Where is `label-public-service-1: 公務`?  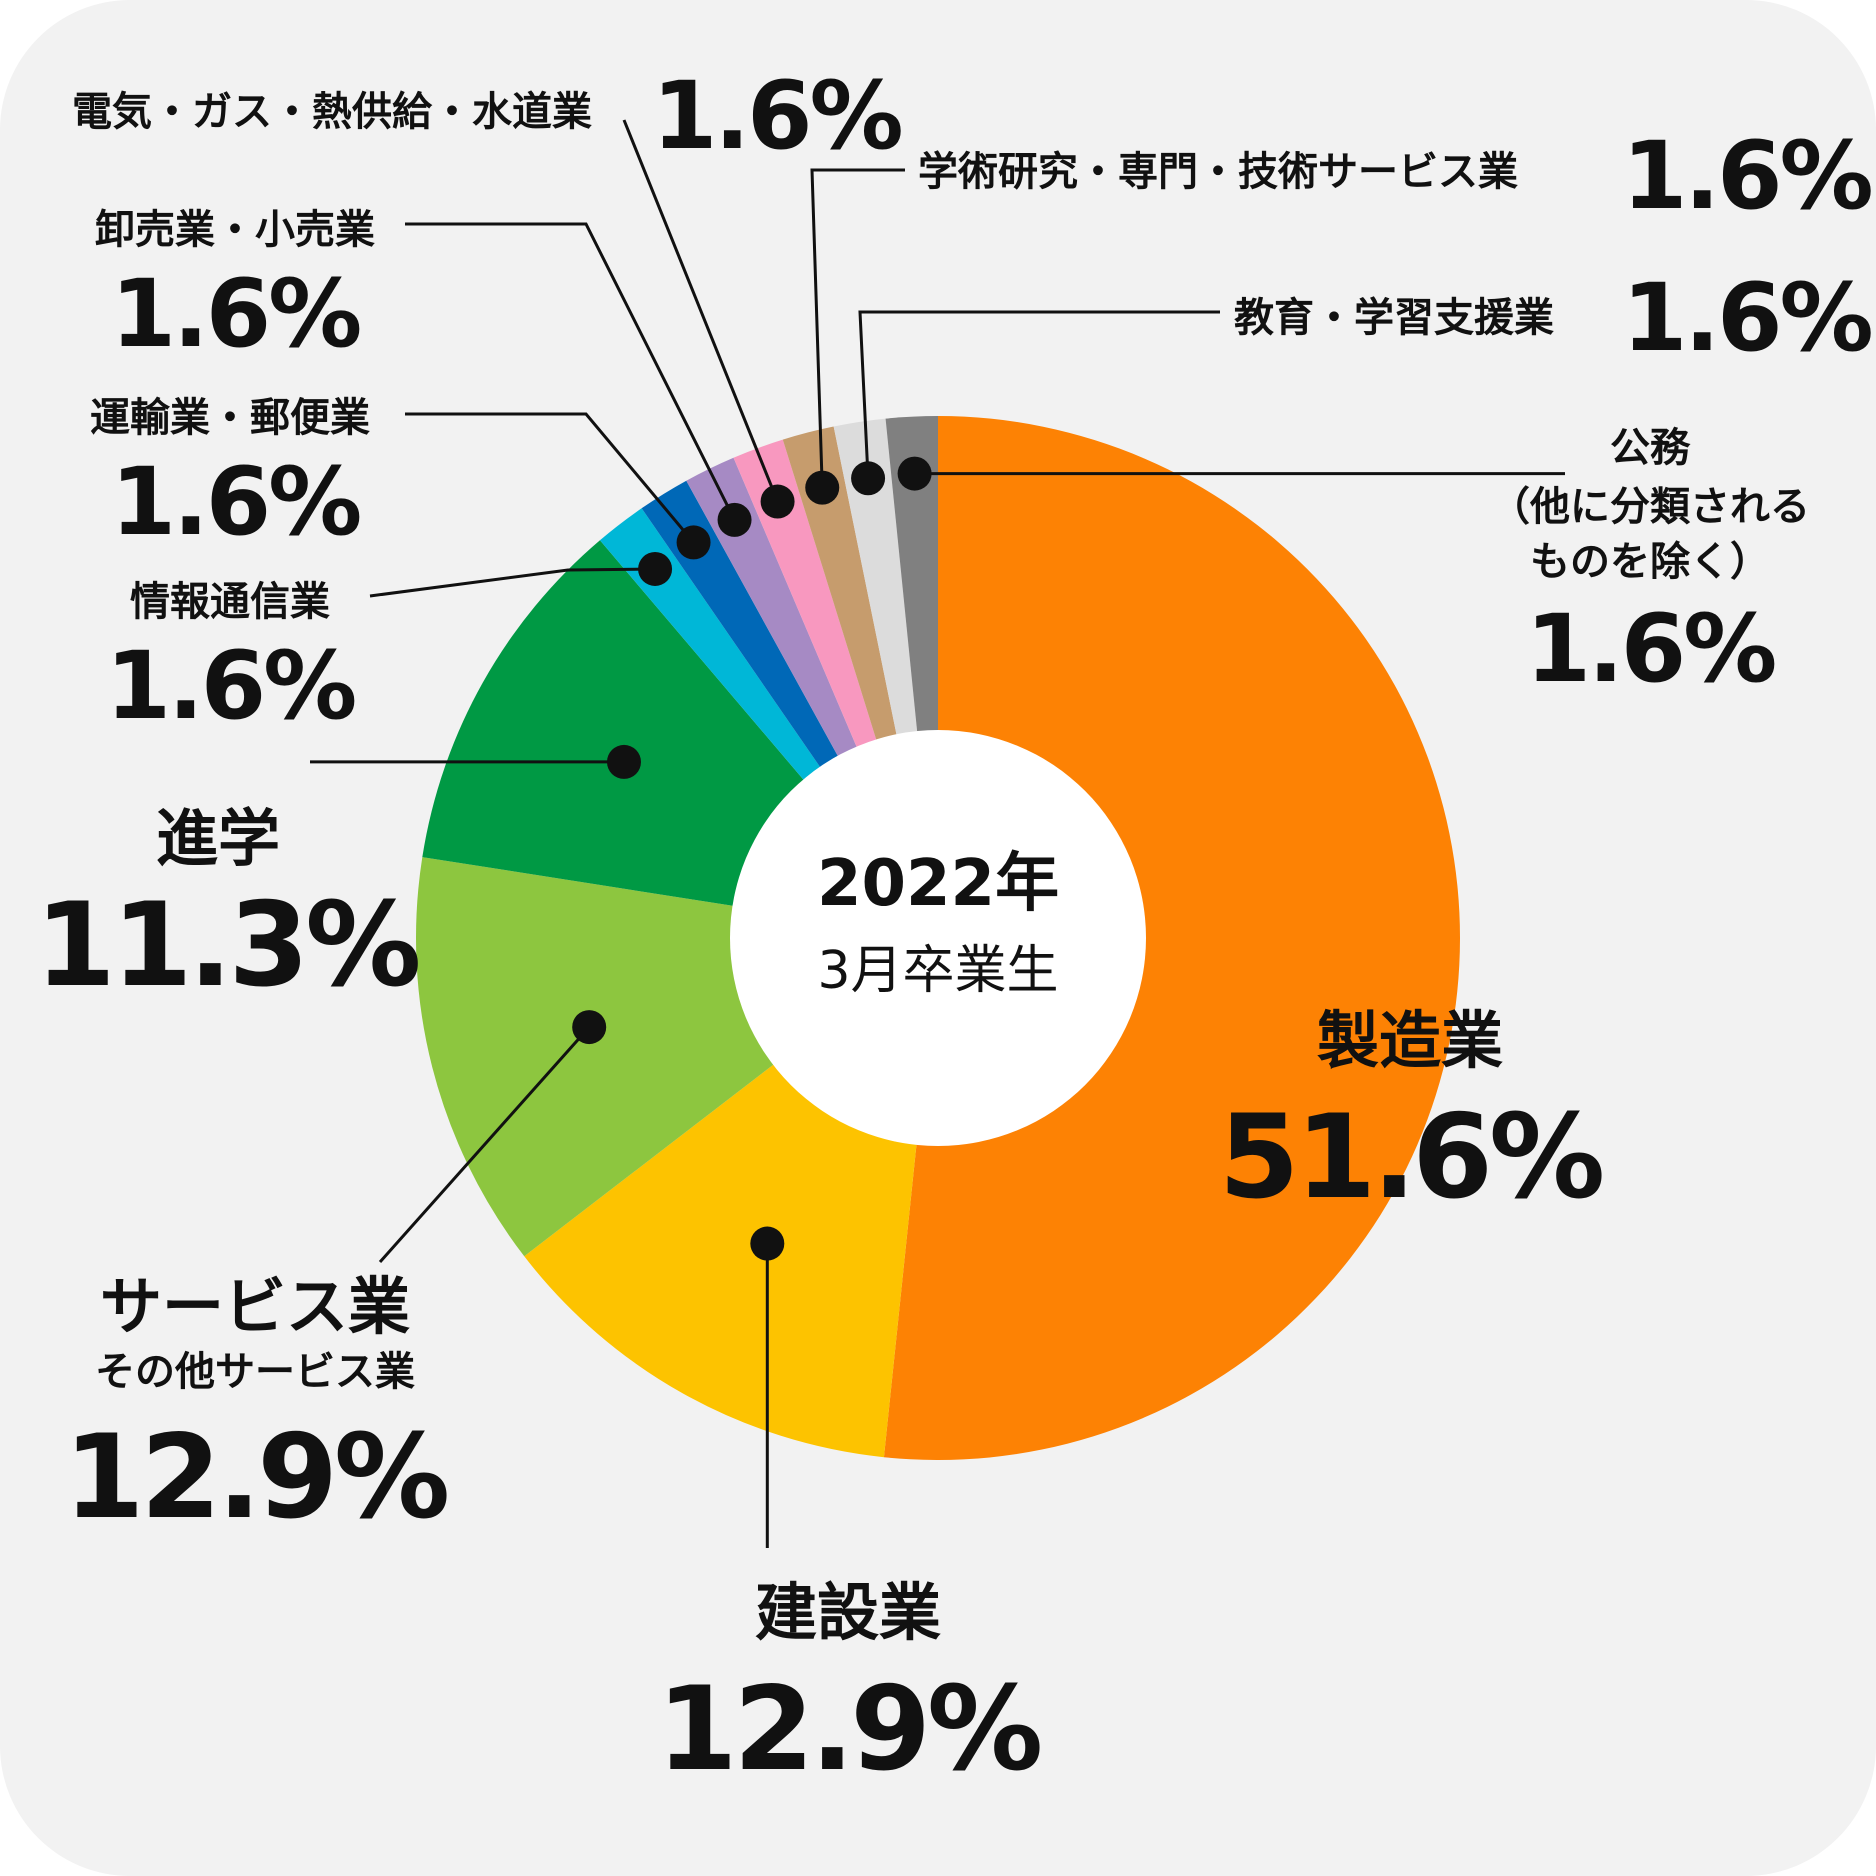 label-public-service-1: 公務 is located at coordinates (1650, 448).